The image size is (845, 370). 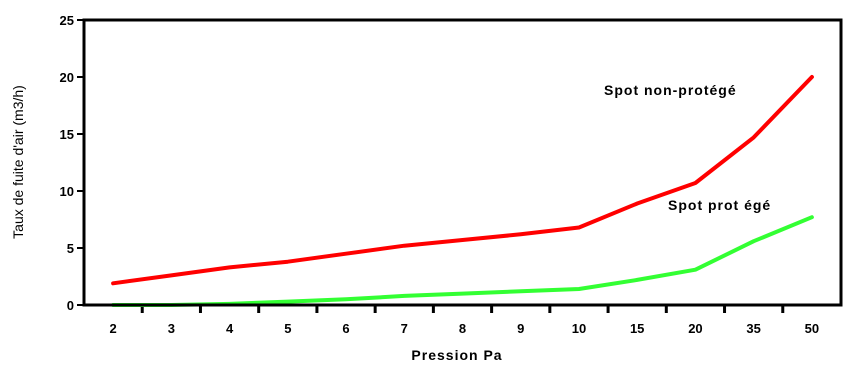 What do you see at coordinates (579, 328) in the screenshot?
I see `x-tick-label: 10` at bounding box center [579, 328].